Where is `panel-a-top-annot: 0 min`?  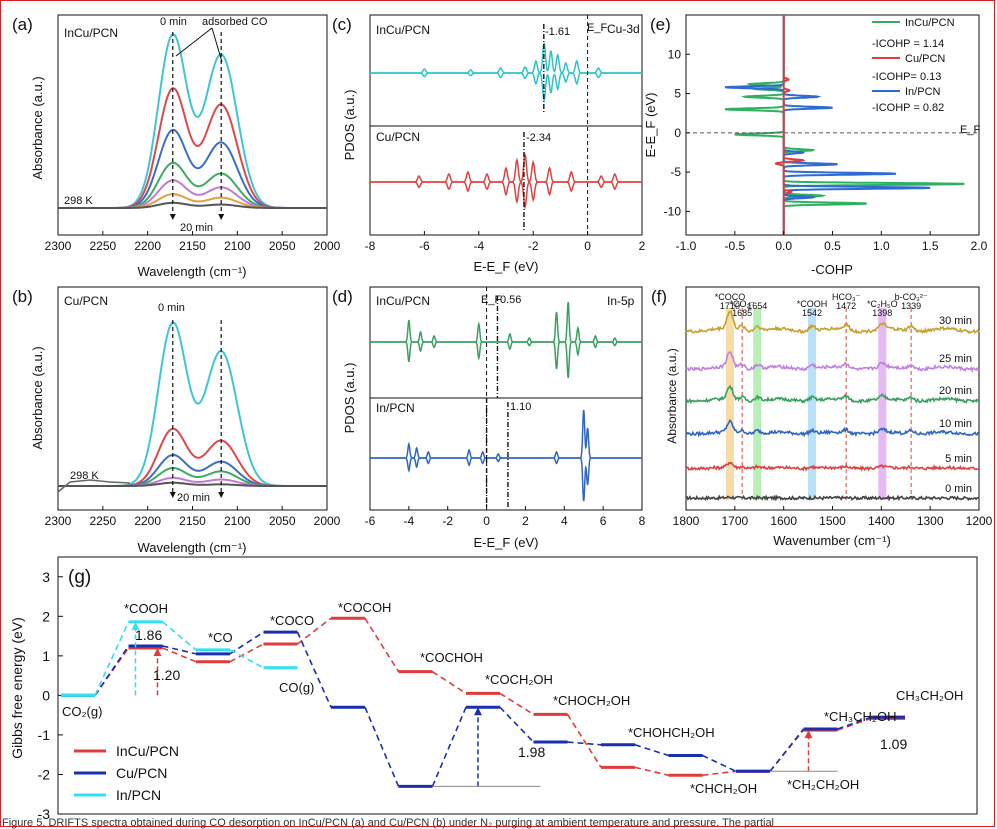
panel-a-top-annot: 0 min is located at coordinates (173, 22).